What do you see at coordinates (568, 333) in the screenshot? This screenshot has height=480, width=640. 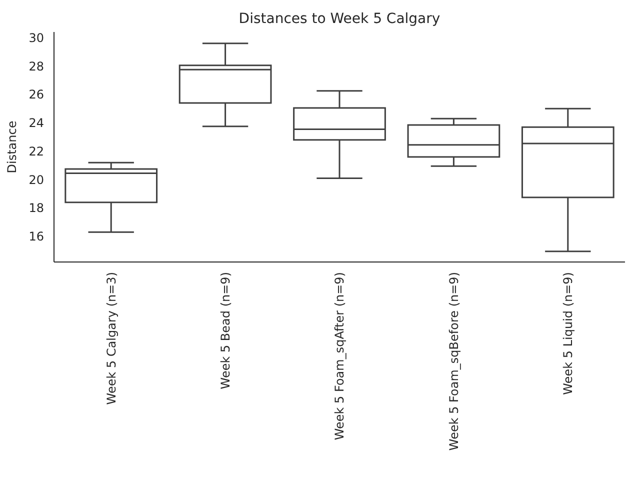 I see `x-tick-label: Week 5 Liquid (n=9)` at bounding box center [568, 333].